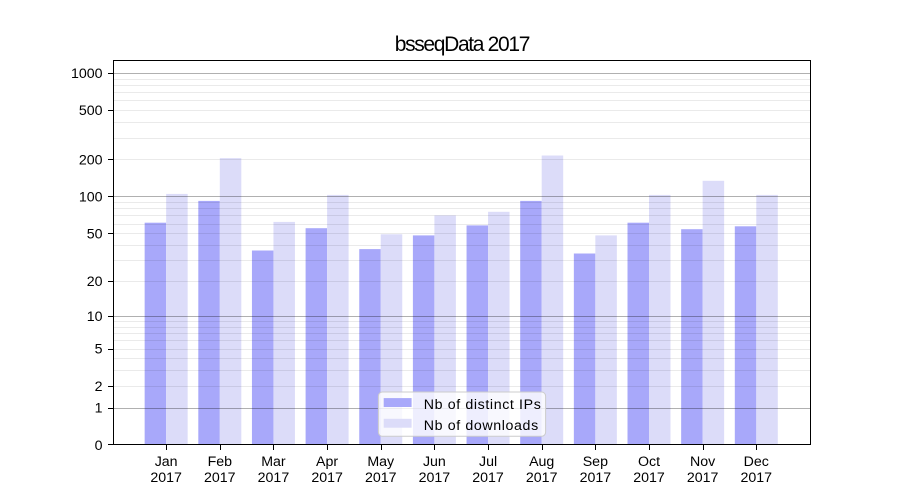 The height and width of the screenshot is (500, 900). What do you see at coordinates (99, 350) in the screenshot?
I see `svg-text: 5` at bounding box center [99, 350].